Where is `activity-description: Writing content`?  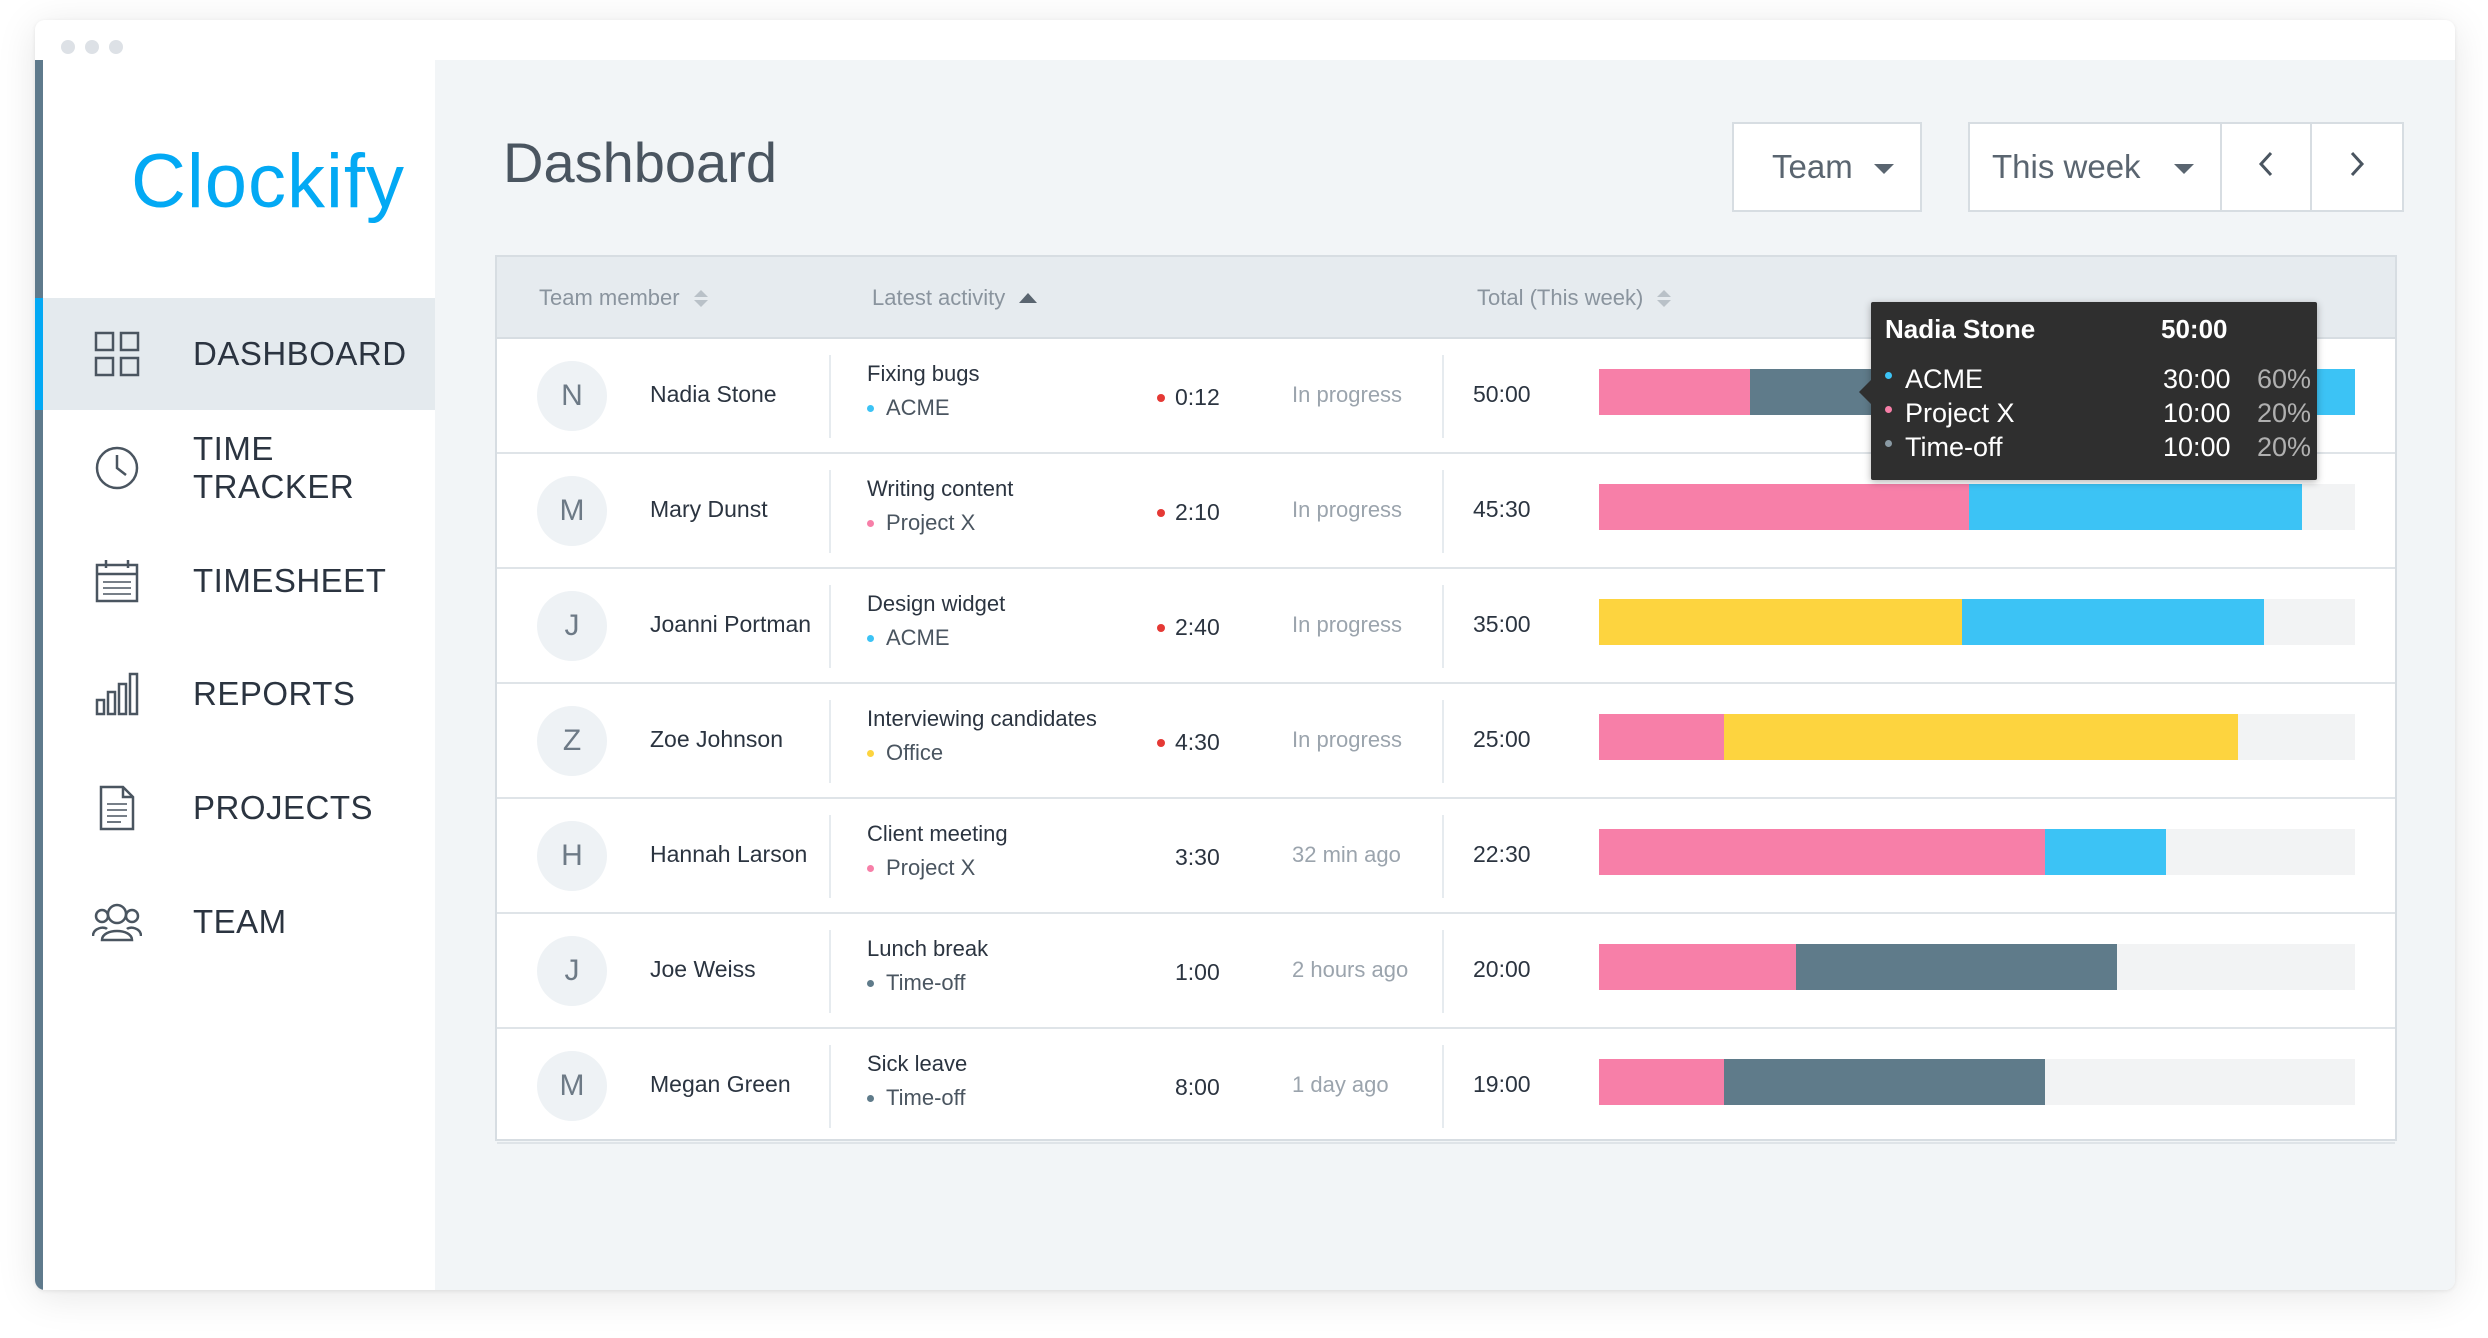 activity-description: Writing content is located at coordinates (940, 488).